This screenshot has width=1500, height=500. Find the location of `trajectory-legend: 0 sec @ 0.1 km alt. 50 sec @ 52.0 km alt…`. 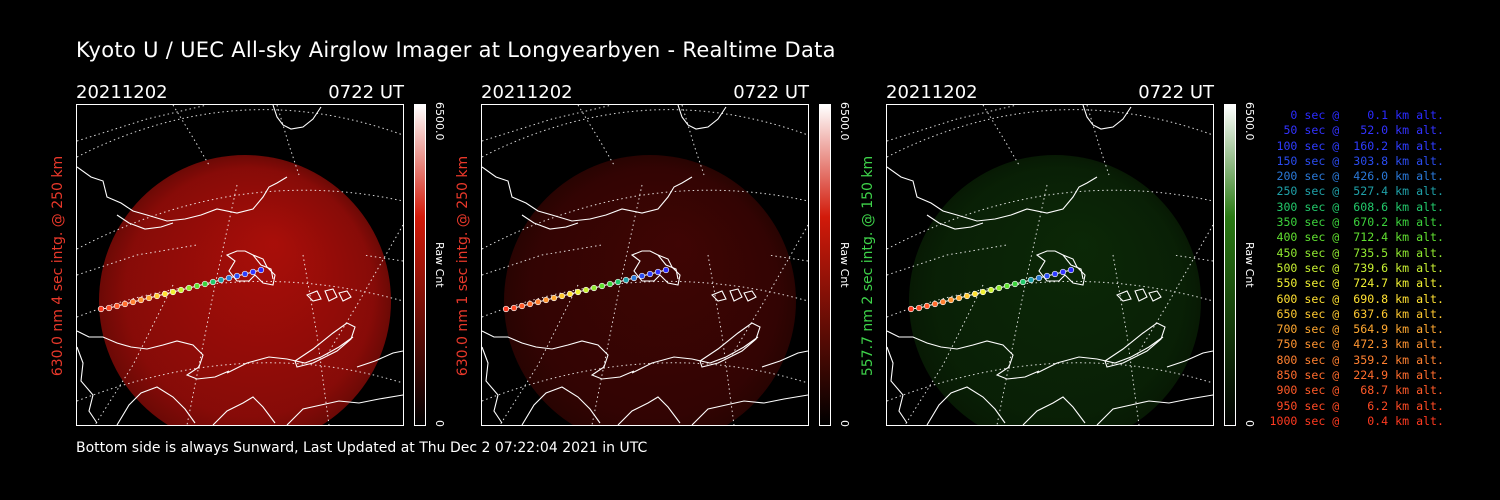

trajectory-legend: 0 sec @ 0.1 km alt. 50 sec @ 52.0 km alt… is located at coordinates (1353, 268).